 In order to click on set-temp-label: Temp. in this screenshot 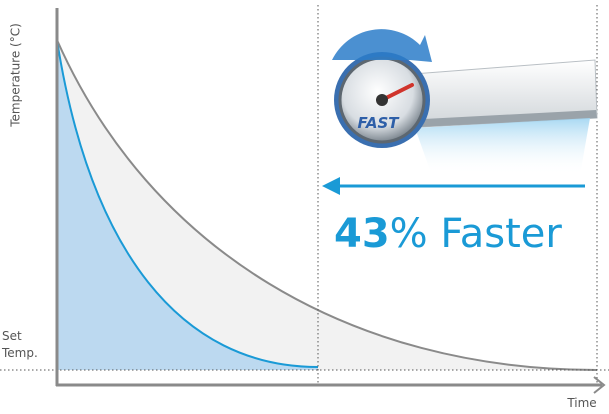, I will do `click(19, 353)`.